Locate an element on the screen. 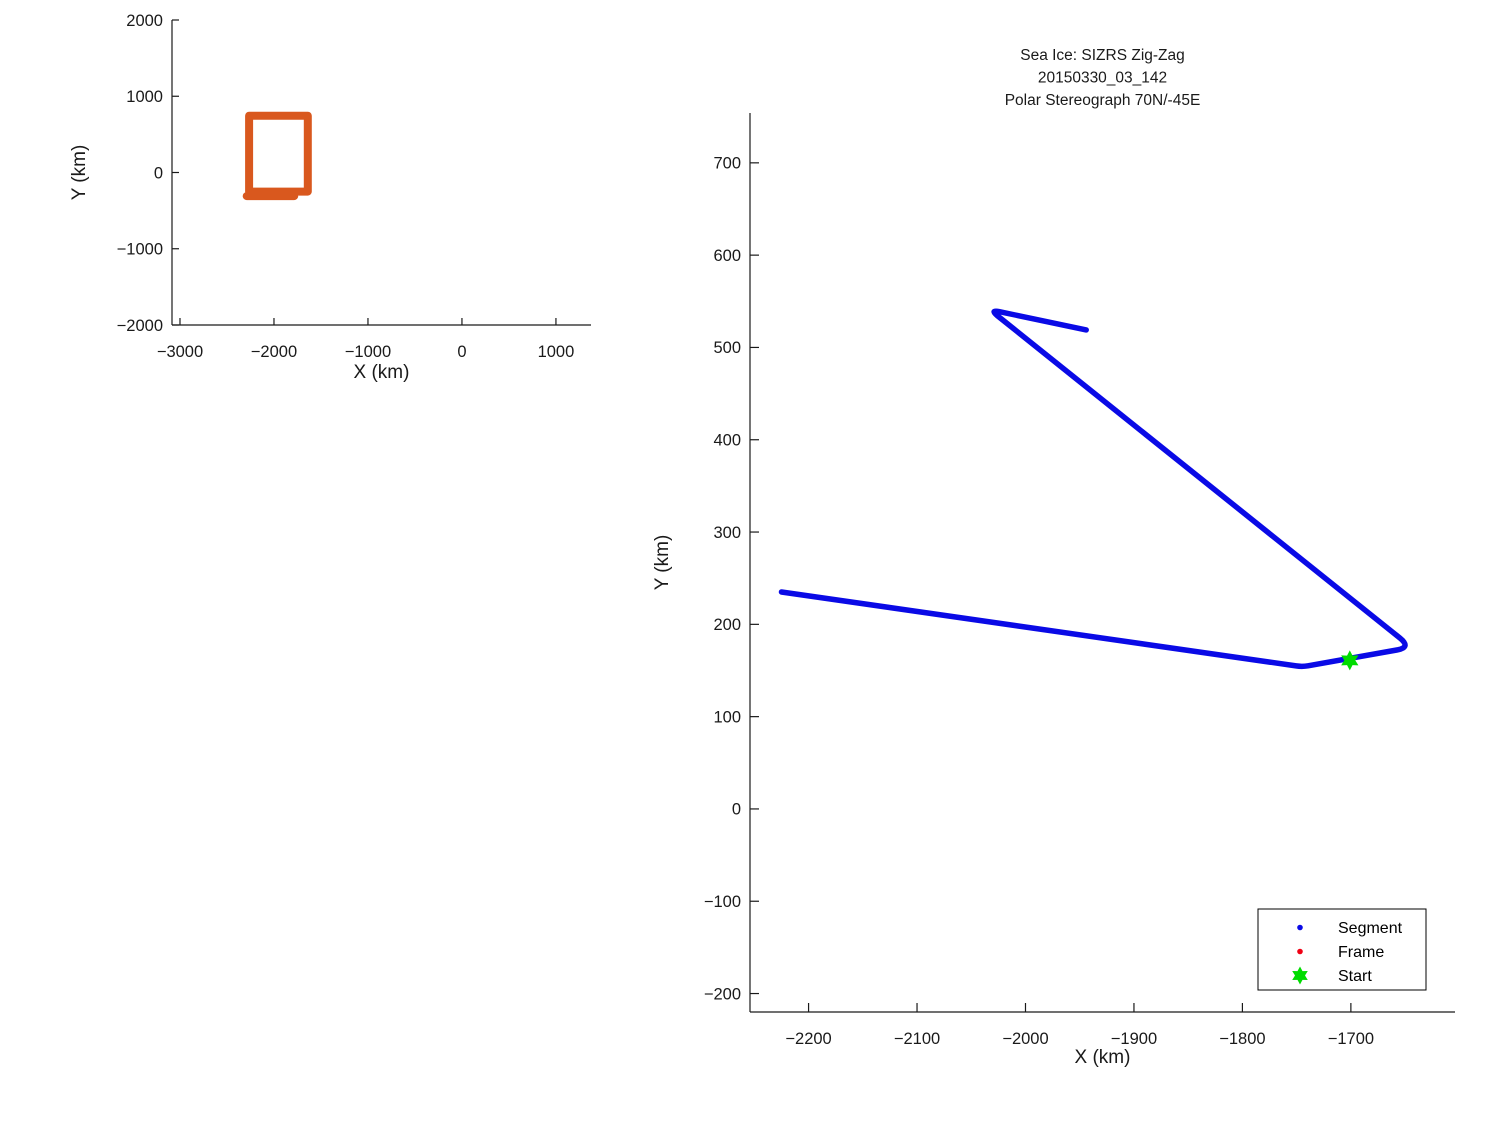  x-tick-label: −3000 is located at coordinates (180, 352).